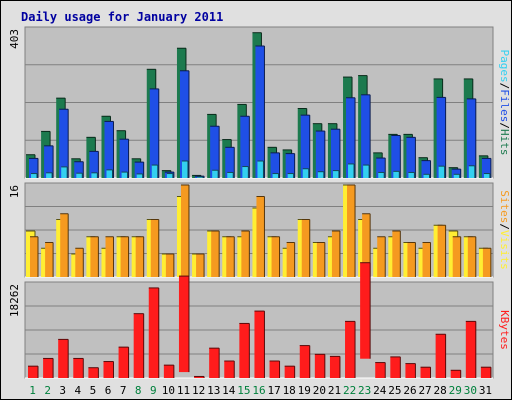  What do you see at coordinates (349, 390) in the screenshot?
I see `x-tick-label: 22` at bounding box center [349, 390].